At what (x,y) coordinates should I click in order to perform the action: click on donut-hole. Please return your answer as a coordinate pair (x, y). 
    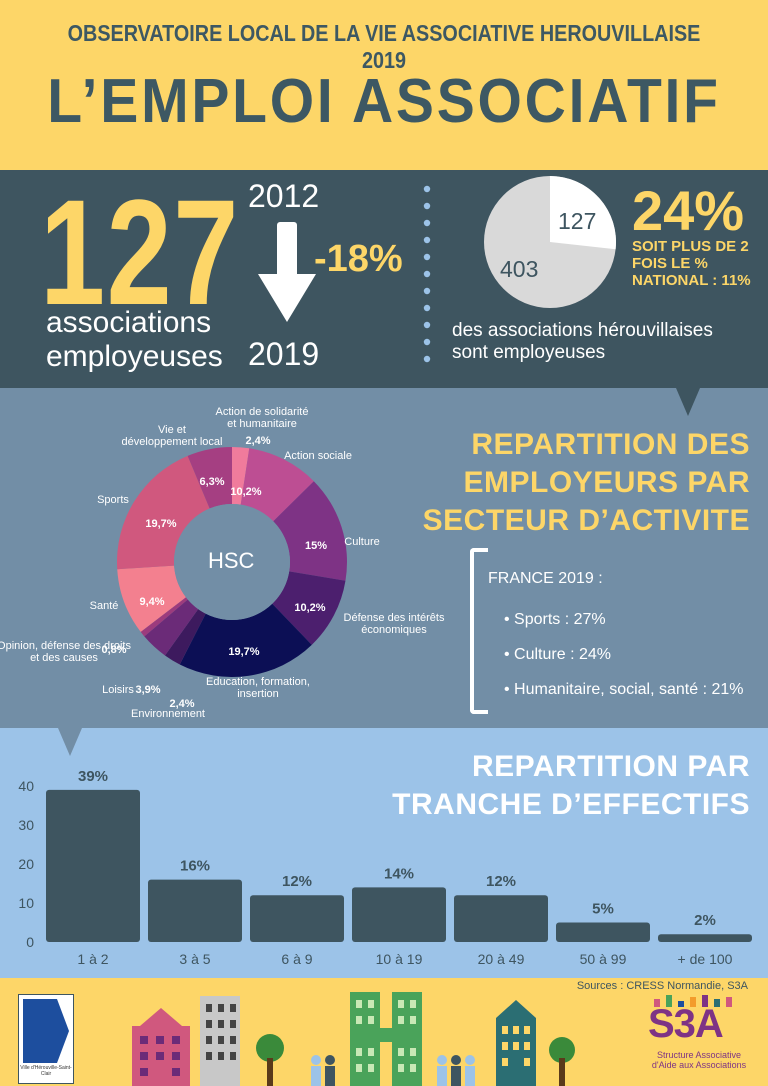
    Looking at the image, I should click on (232, 562).